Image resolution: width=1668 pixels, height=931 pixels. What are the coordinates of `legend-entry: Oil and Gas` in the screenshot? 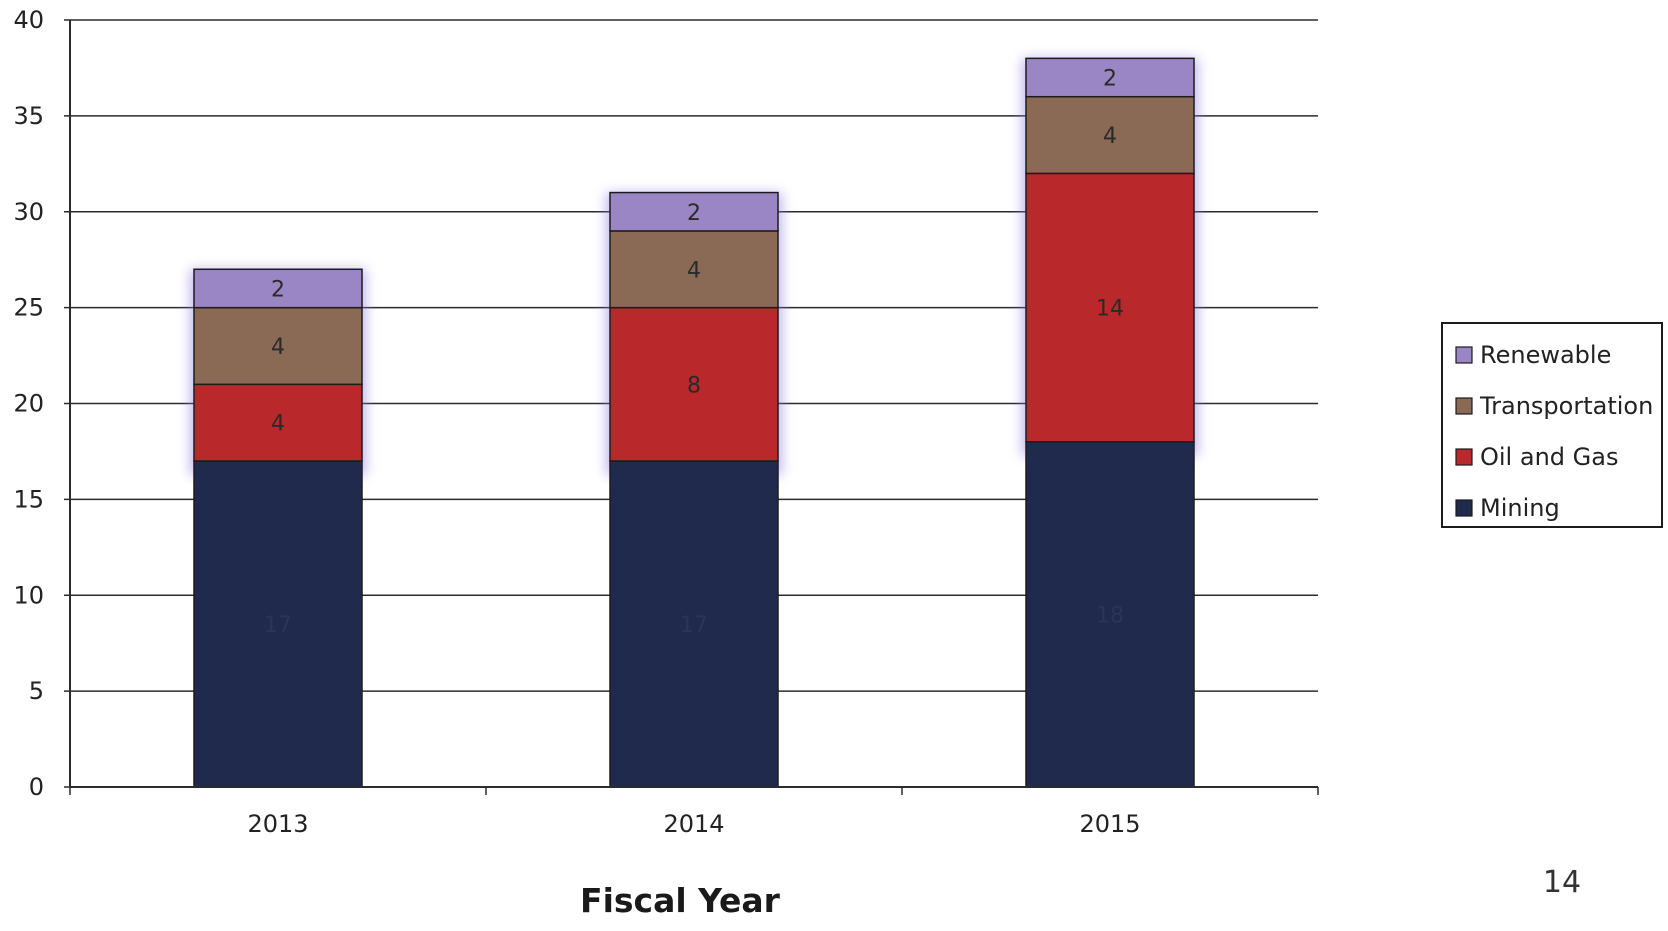 It's located at (1549, 457).